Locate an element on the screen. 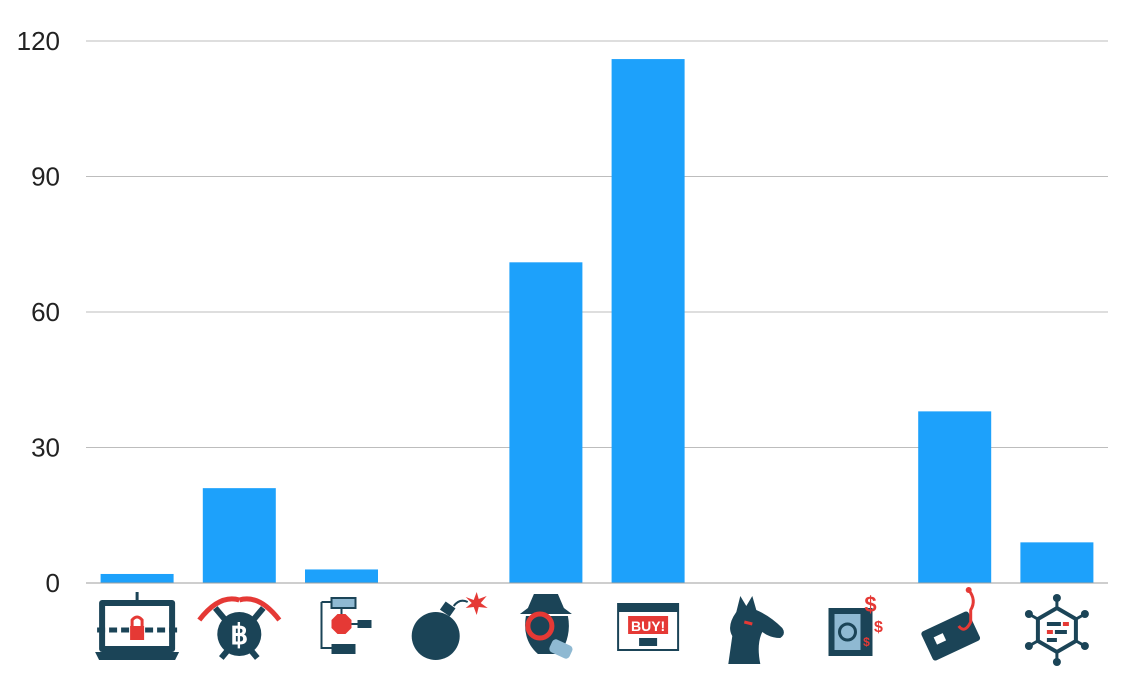 The height and width of the screenshot is (687, 1135). flowchart-stop-icon is located at coordinates (346, 625).